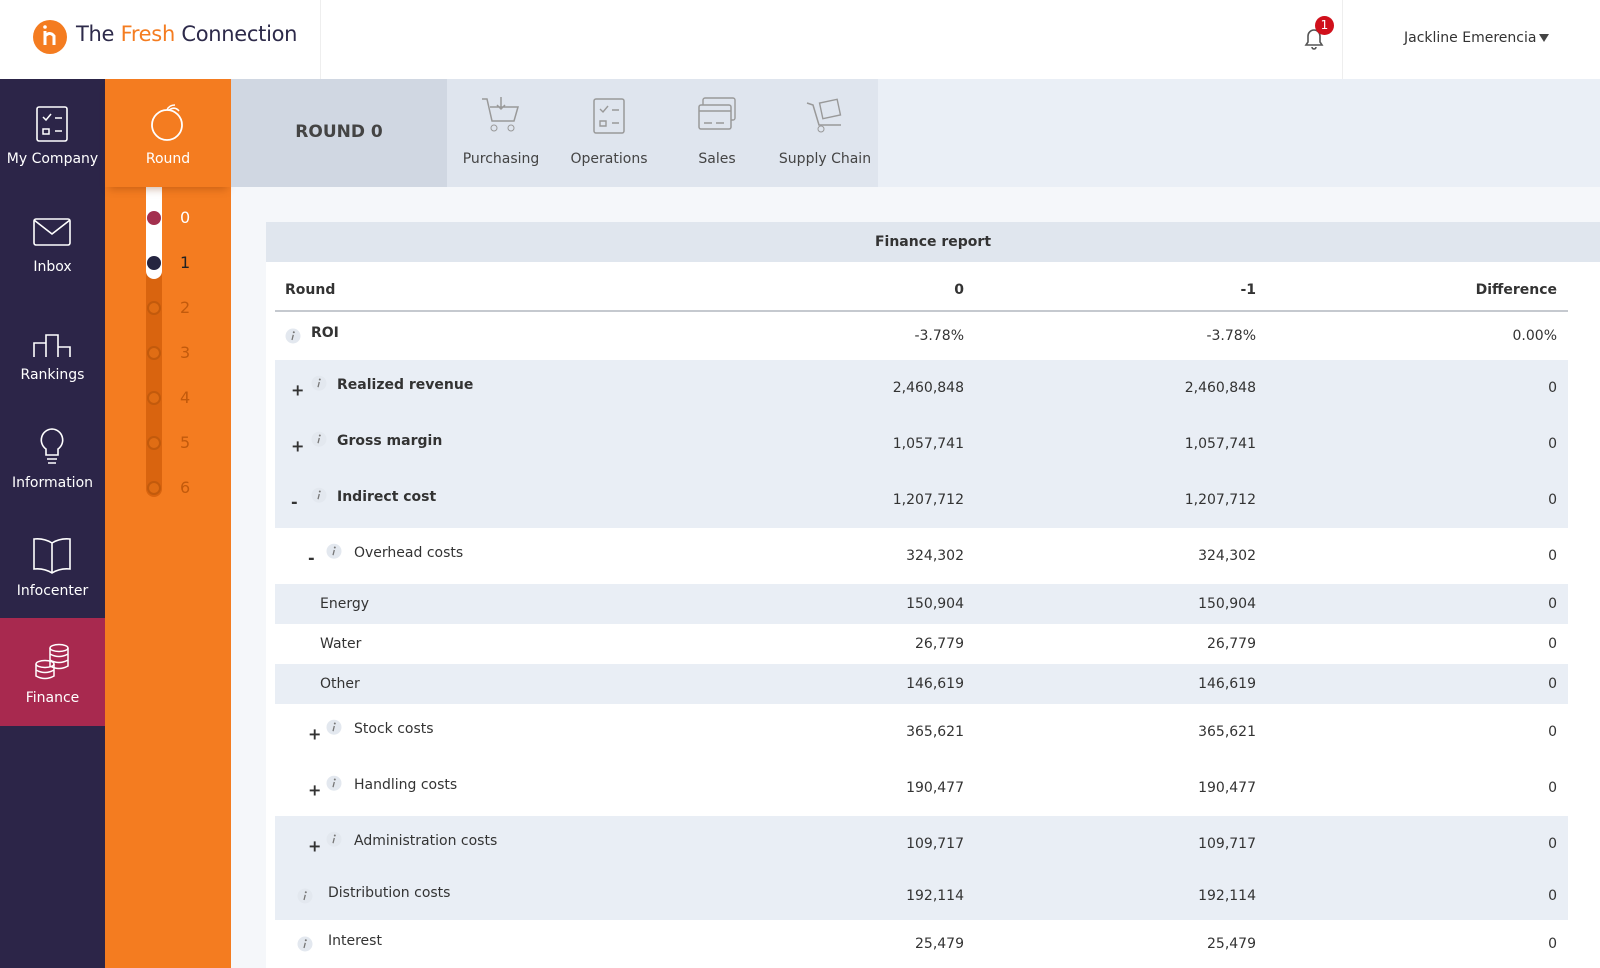  I want to click on brand-text: The, so click(95, 34).